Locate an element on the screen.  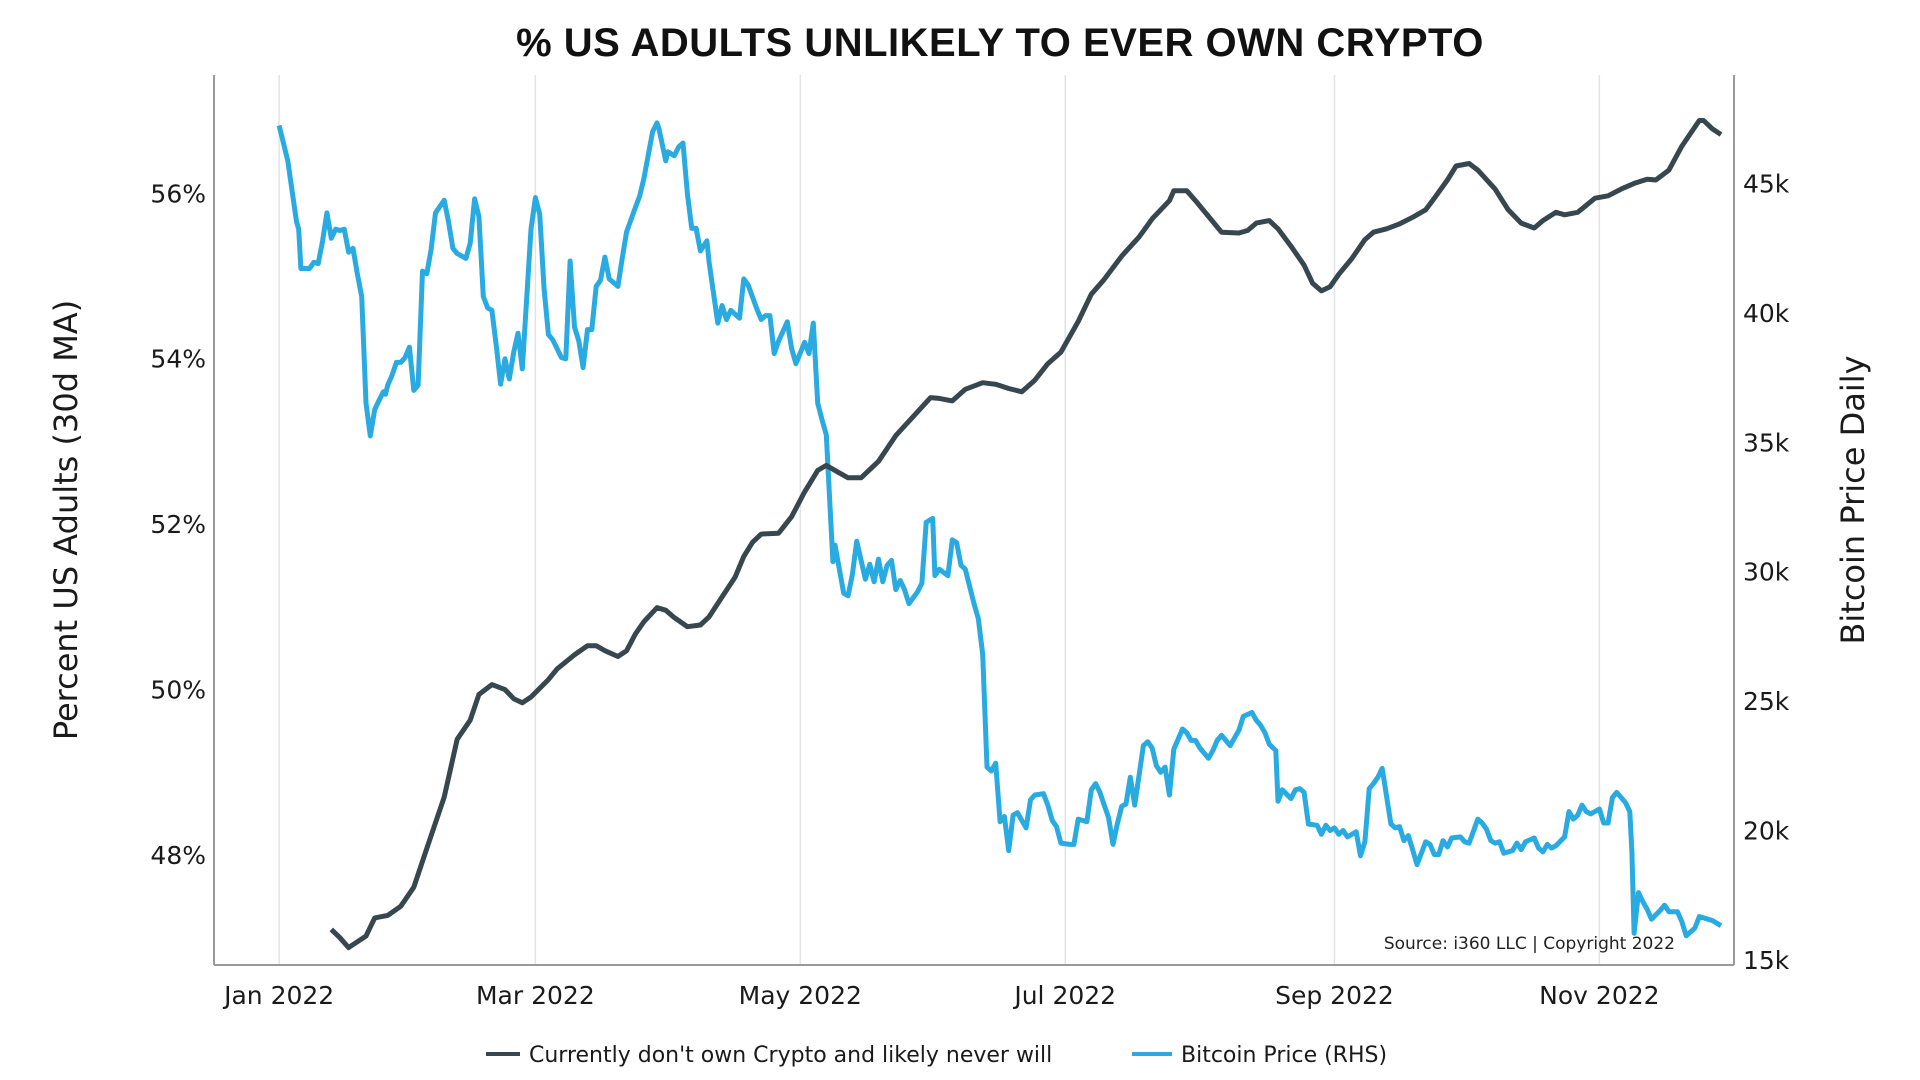
y2-tick-label: 20k is located at coordinates (1766, 830).